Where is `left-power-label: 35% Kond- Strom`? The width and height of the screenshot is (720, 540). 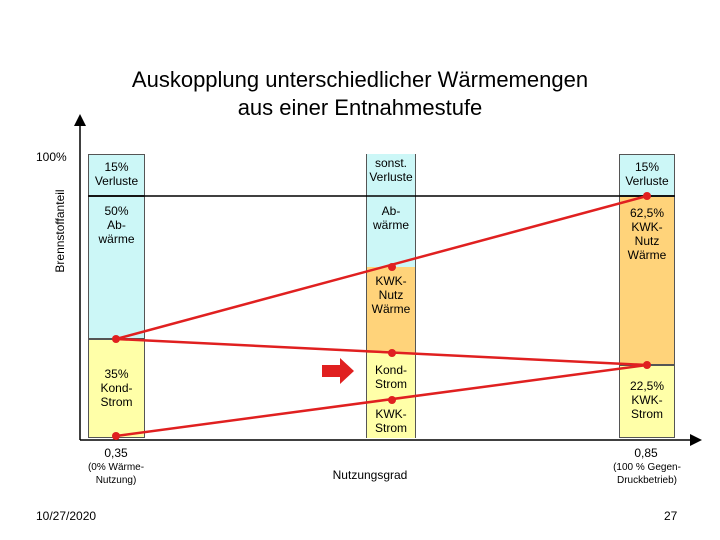 left-power-label: 35% Kond- Strom is located at coordinates (116, 388).